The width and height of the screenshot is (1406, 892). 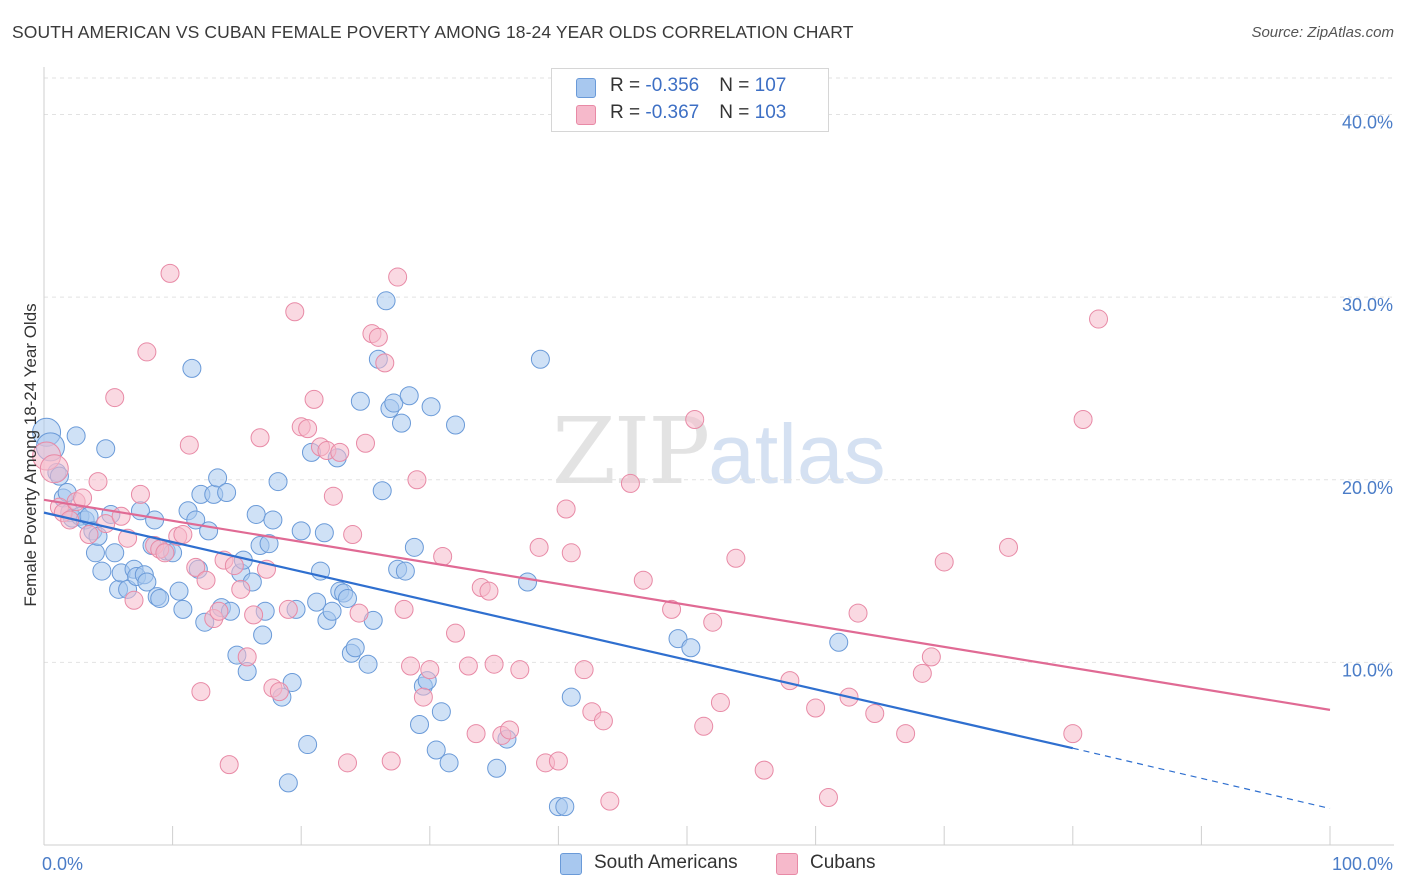 I want to click on legend-text: R = -0.367 N = 103, so click(x=698, y=113).